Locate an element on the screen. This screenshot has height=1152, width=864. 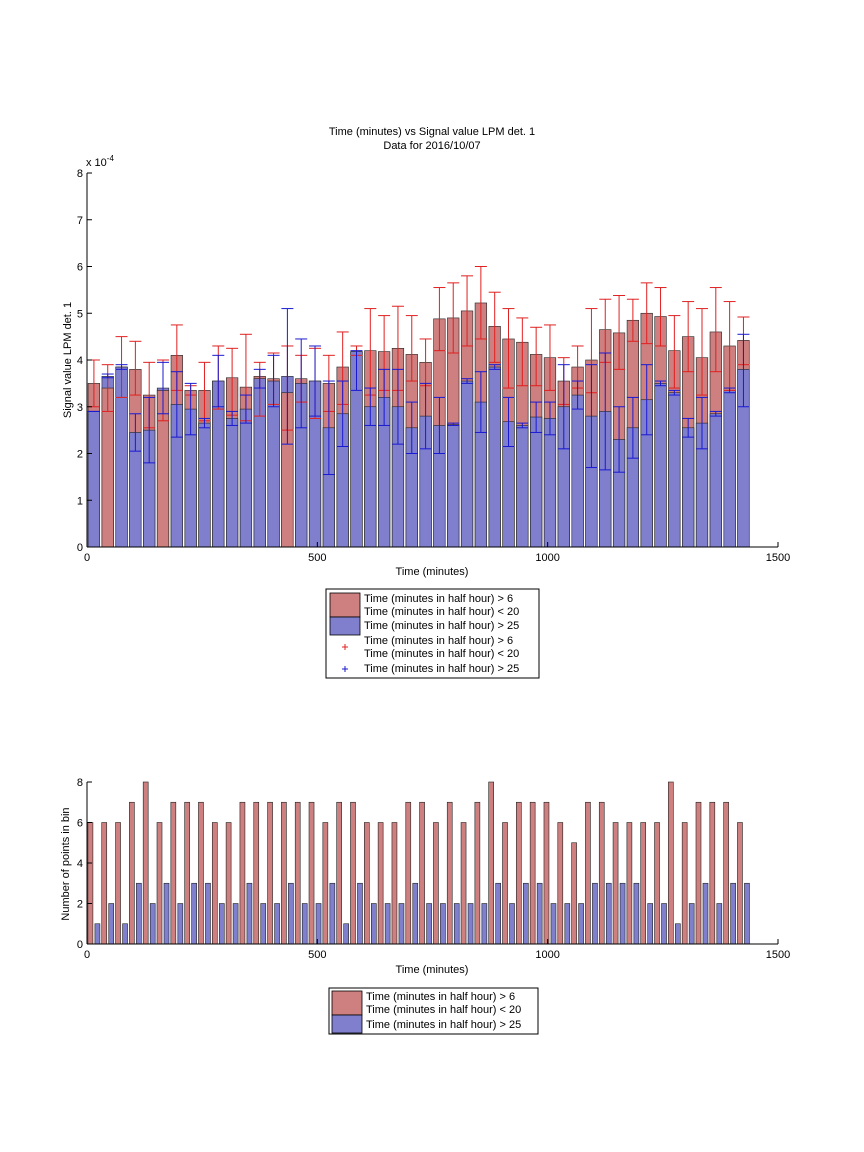
x-tick-label: 1000 is located at coordinates (547, 558).